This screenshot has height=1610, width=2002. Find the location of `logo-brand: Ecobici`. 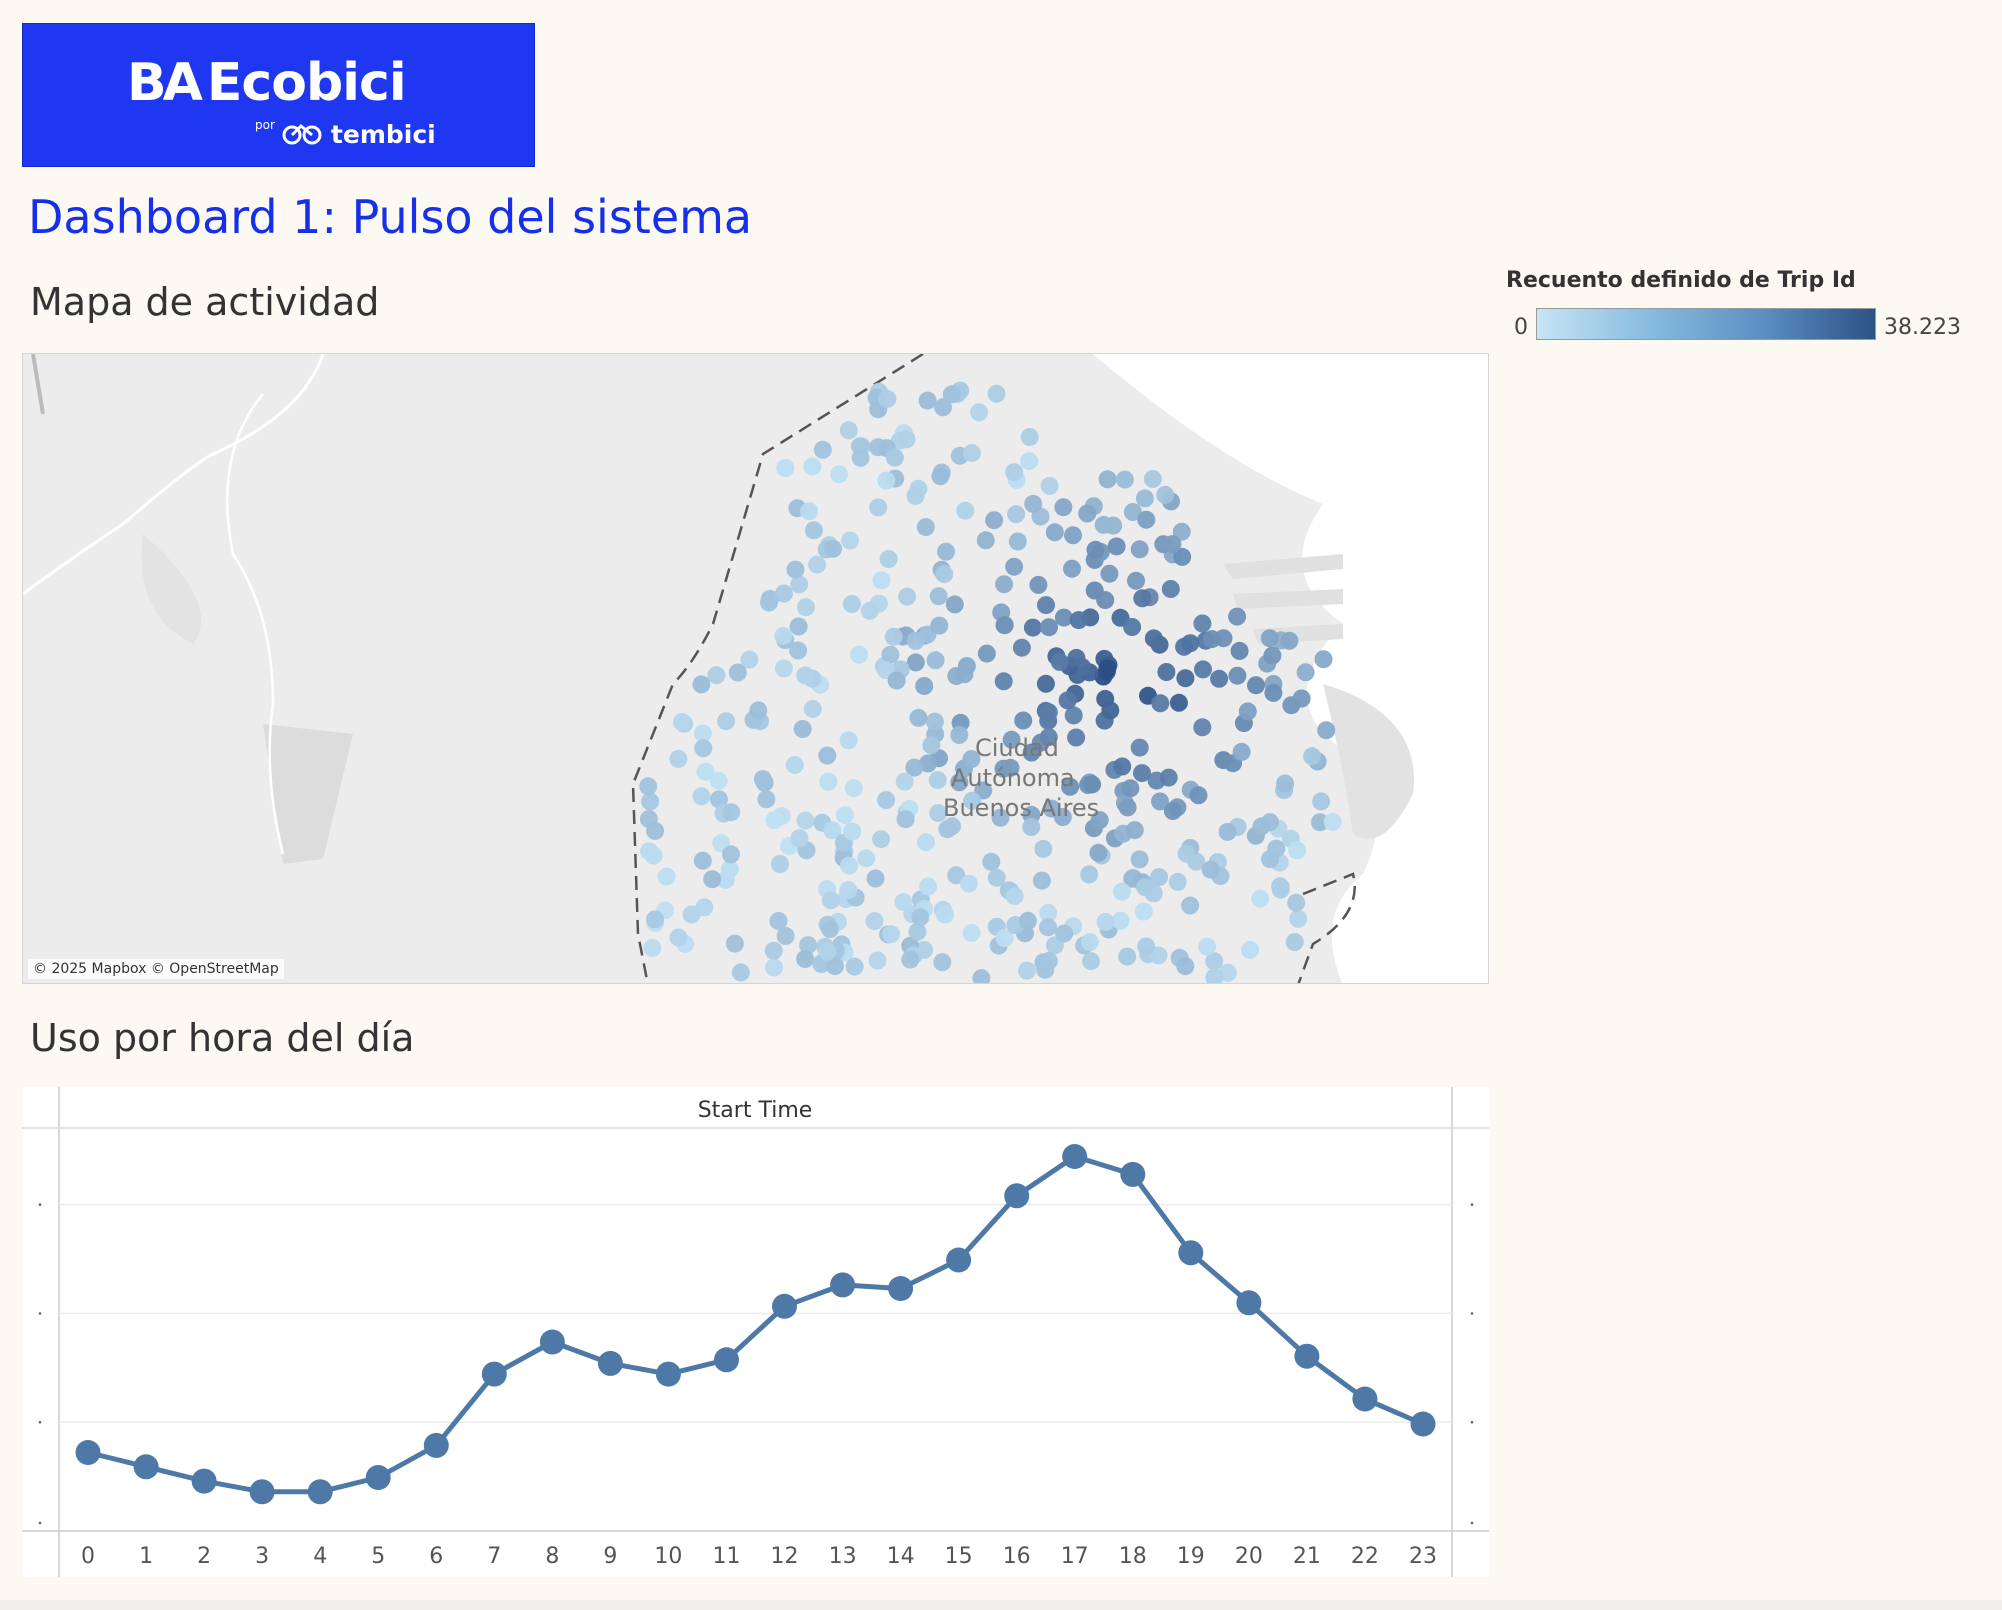

logo-brand: Ecobici is located at coordinates (306, 83).